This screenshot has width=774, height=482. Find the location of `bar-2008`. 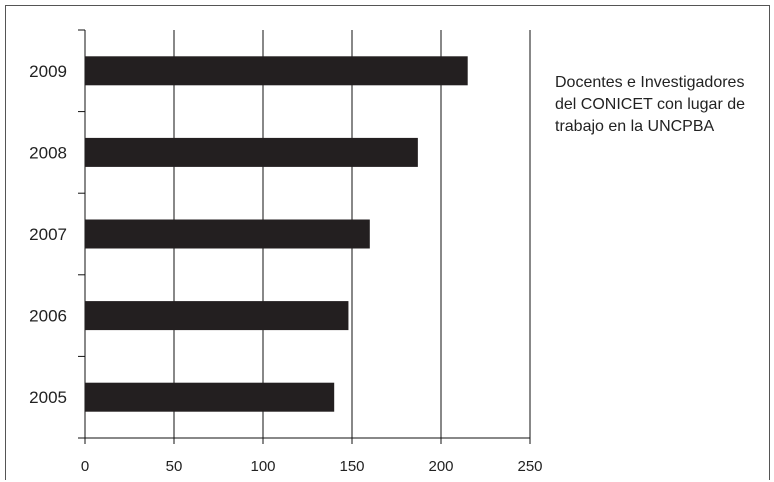

bar-2008 is located at coordinates (251, 152).